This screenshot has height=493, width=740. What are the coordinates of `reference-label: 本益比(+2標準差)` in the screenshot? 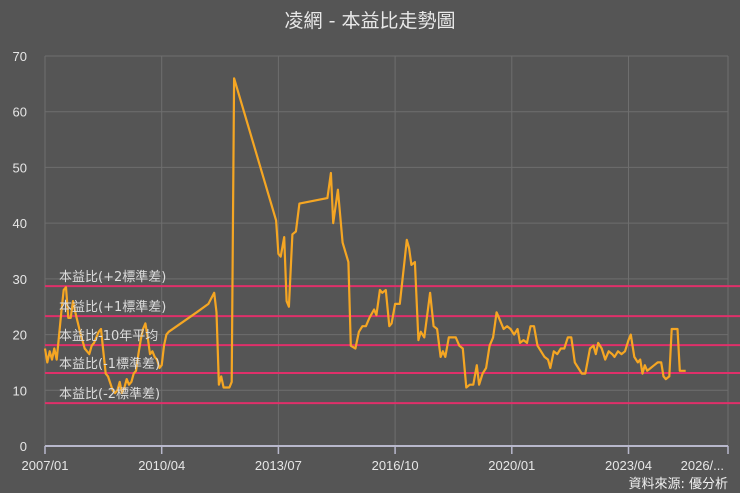 It's located at (112, 277).